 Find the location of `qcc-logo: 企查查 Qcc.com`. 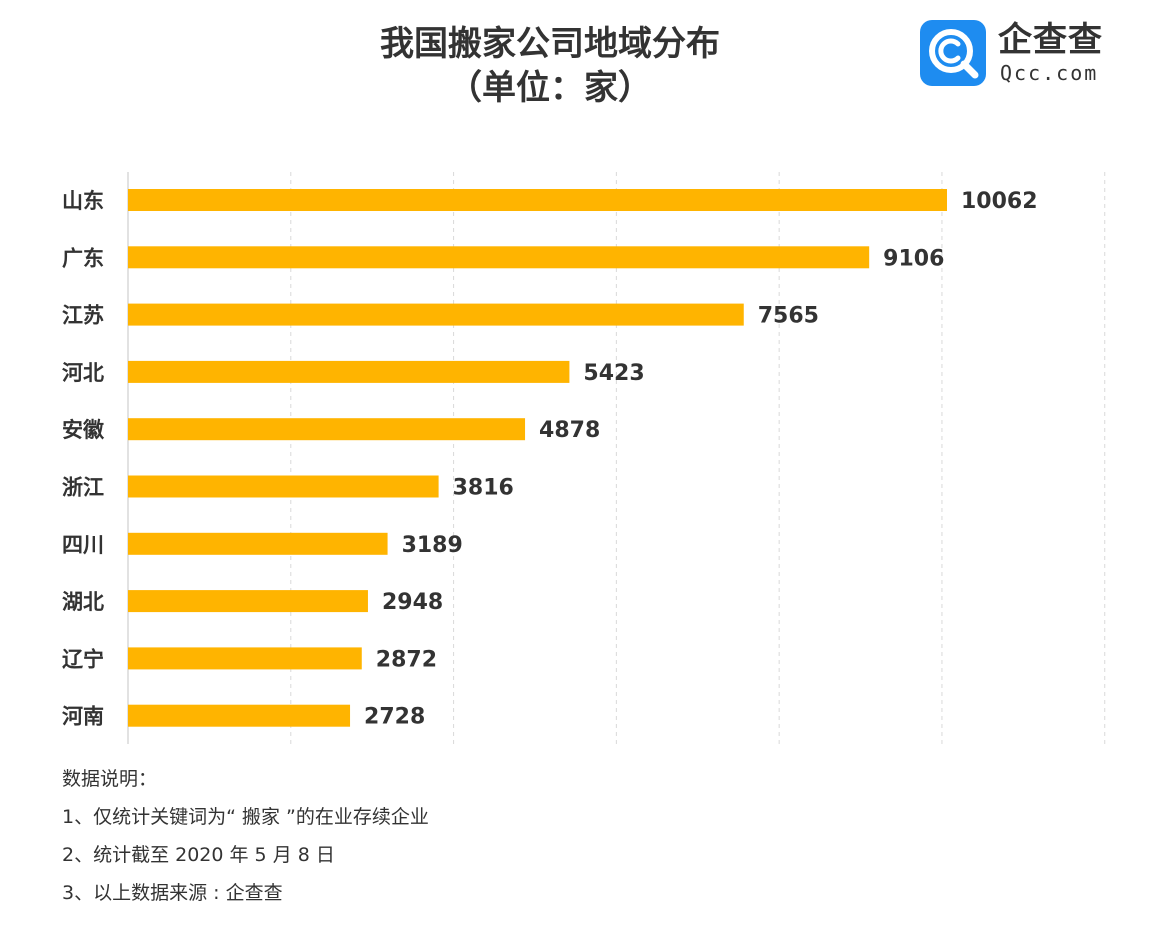

qcc-logo: 企查查 Qcc.com is located at coordinates (1040, 55).